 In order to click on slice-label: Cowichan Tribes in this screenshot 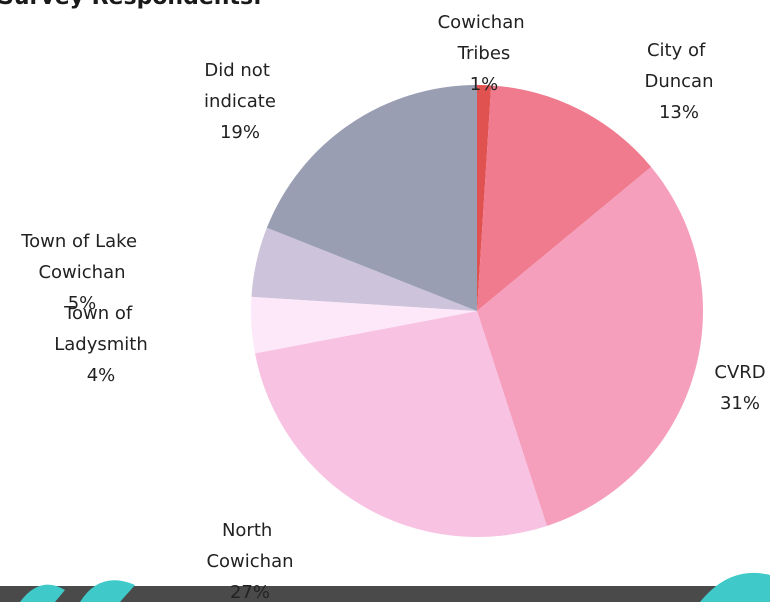, I will do `click(484, 38)`.